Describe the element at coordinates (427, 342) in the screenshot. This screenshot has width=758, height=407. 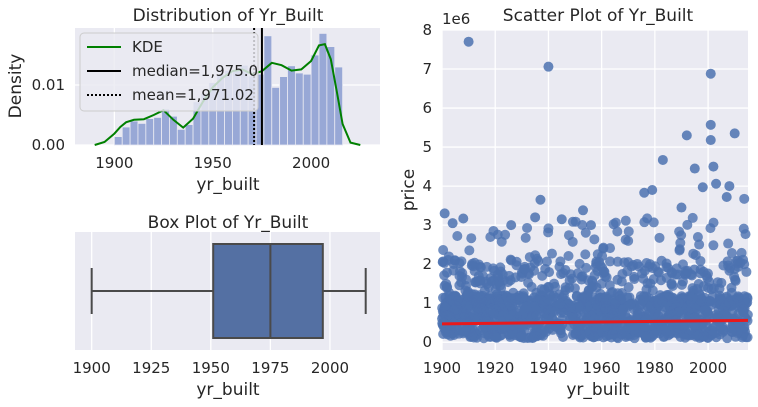
I see `y-tick-label: 0` at that location.